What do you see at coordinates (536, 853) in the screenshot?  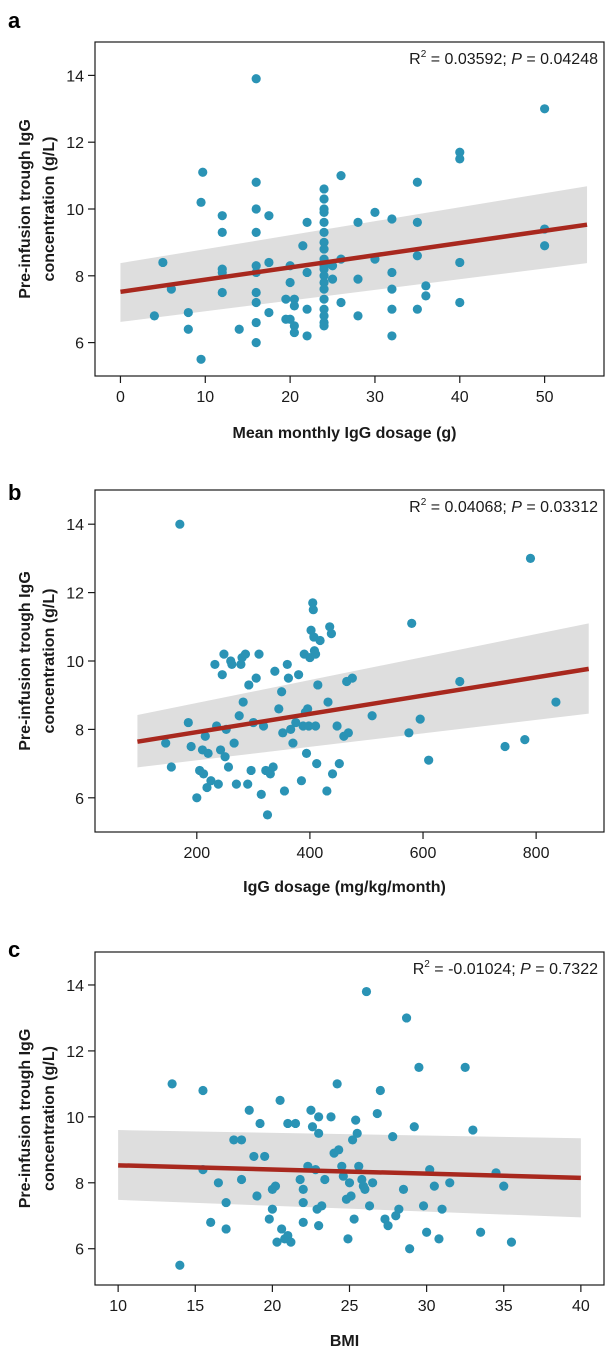 I see `x-tick-label: 800` at bounding box center [536, 853].